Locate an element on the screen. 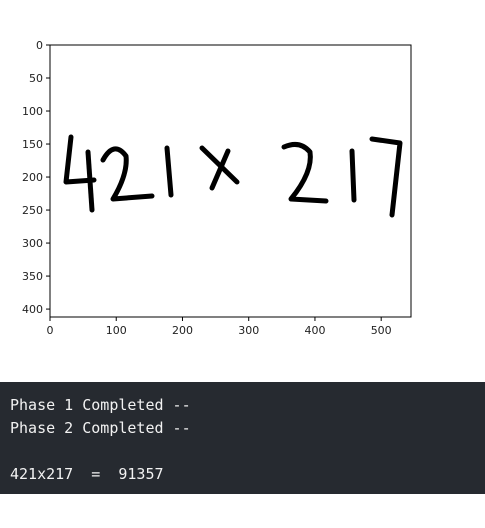  terminal-line is located at coordinates (242, 451).